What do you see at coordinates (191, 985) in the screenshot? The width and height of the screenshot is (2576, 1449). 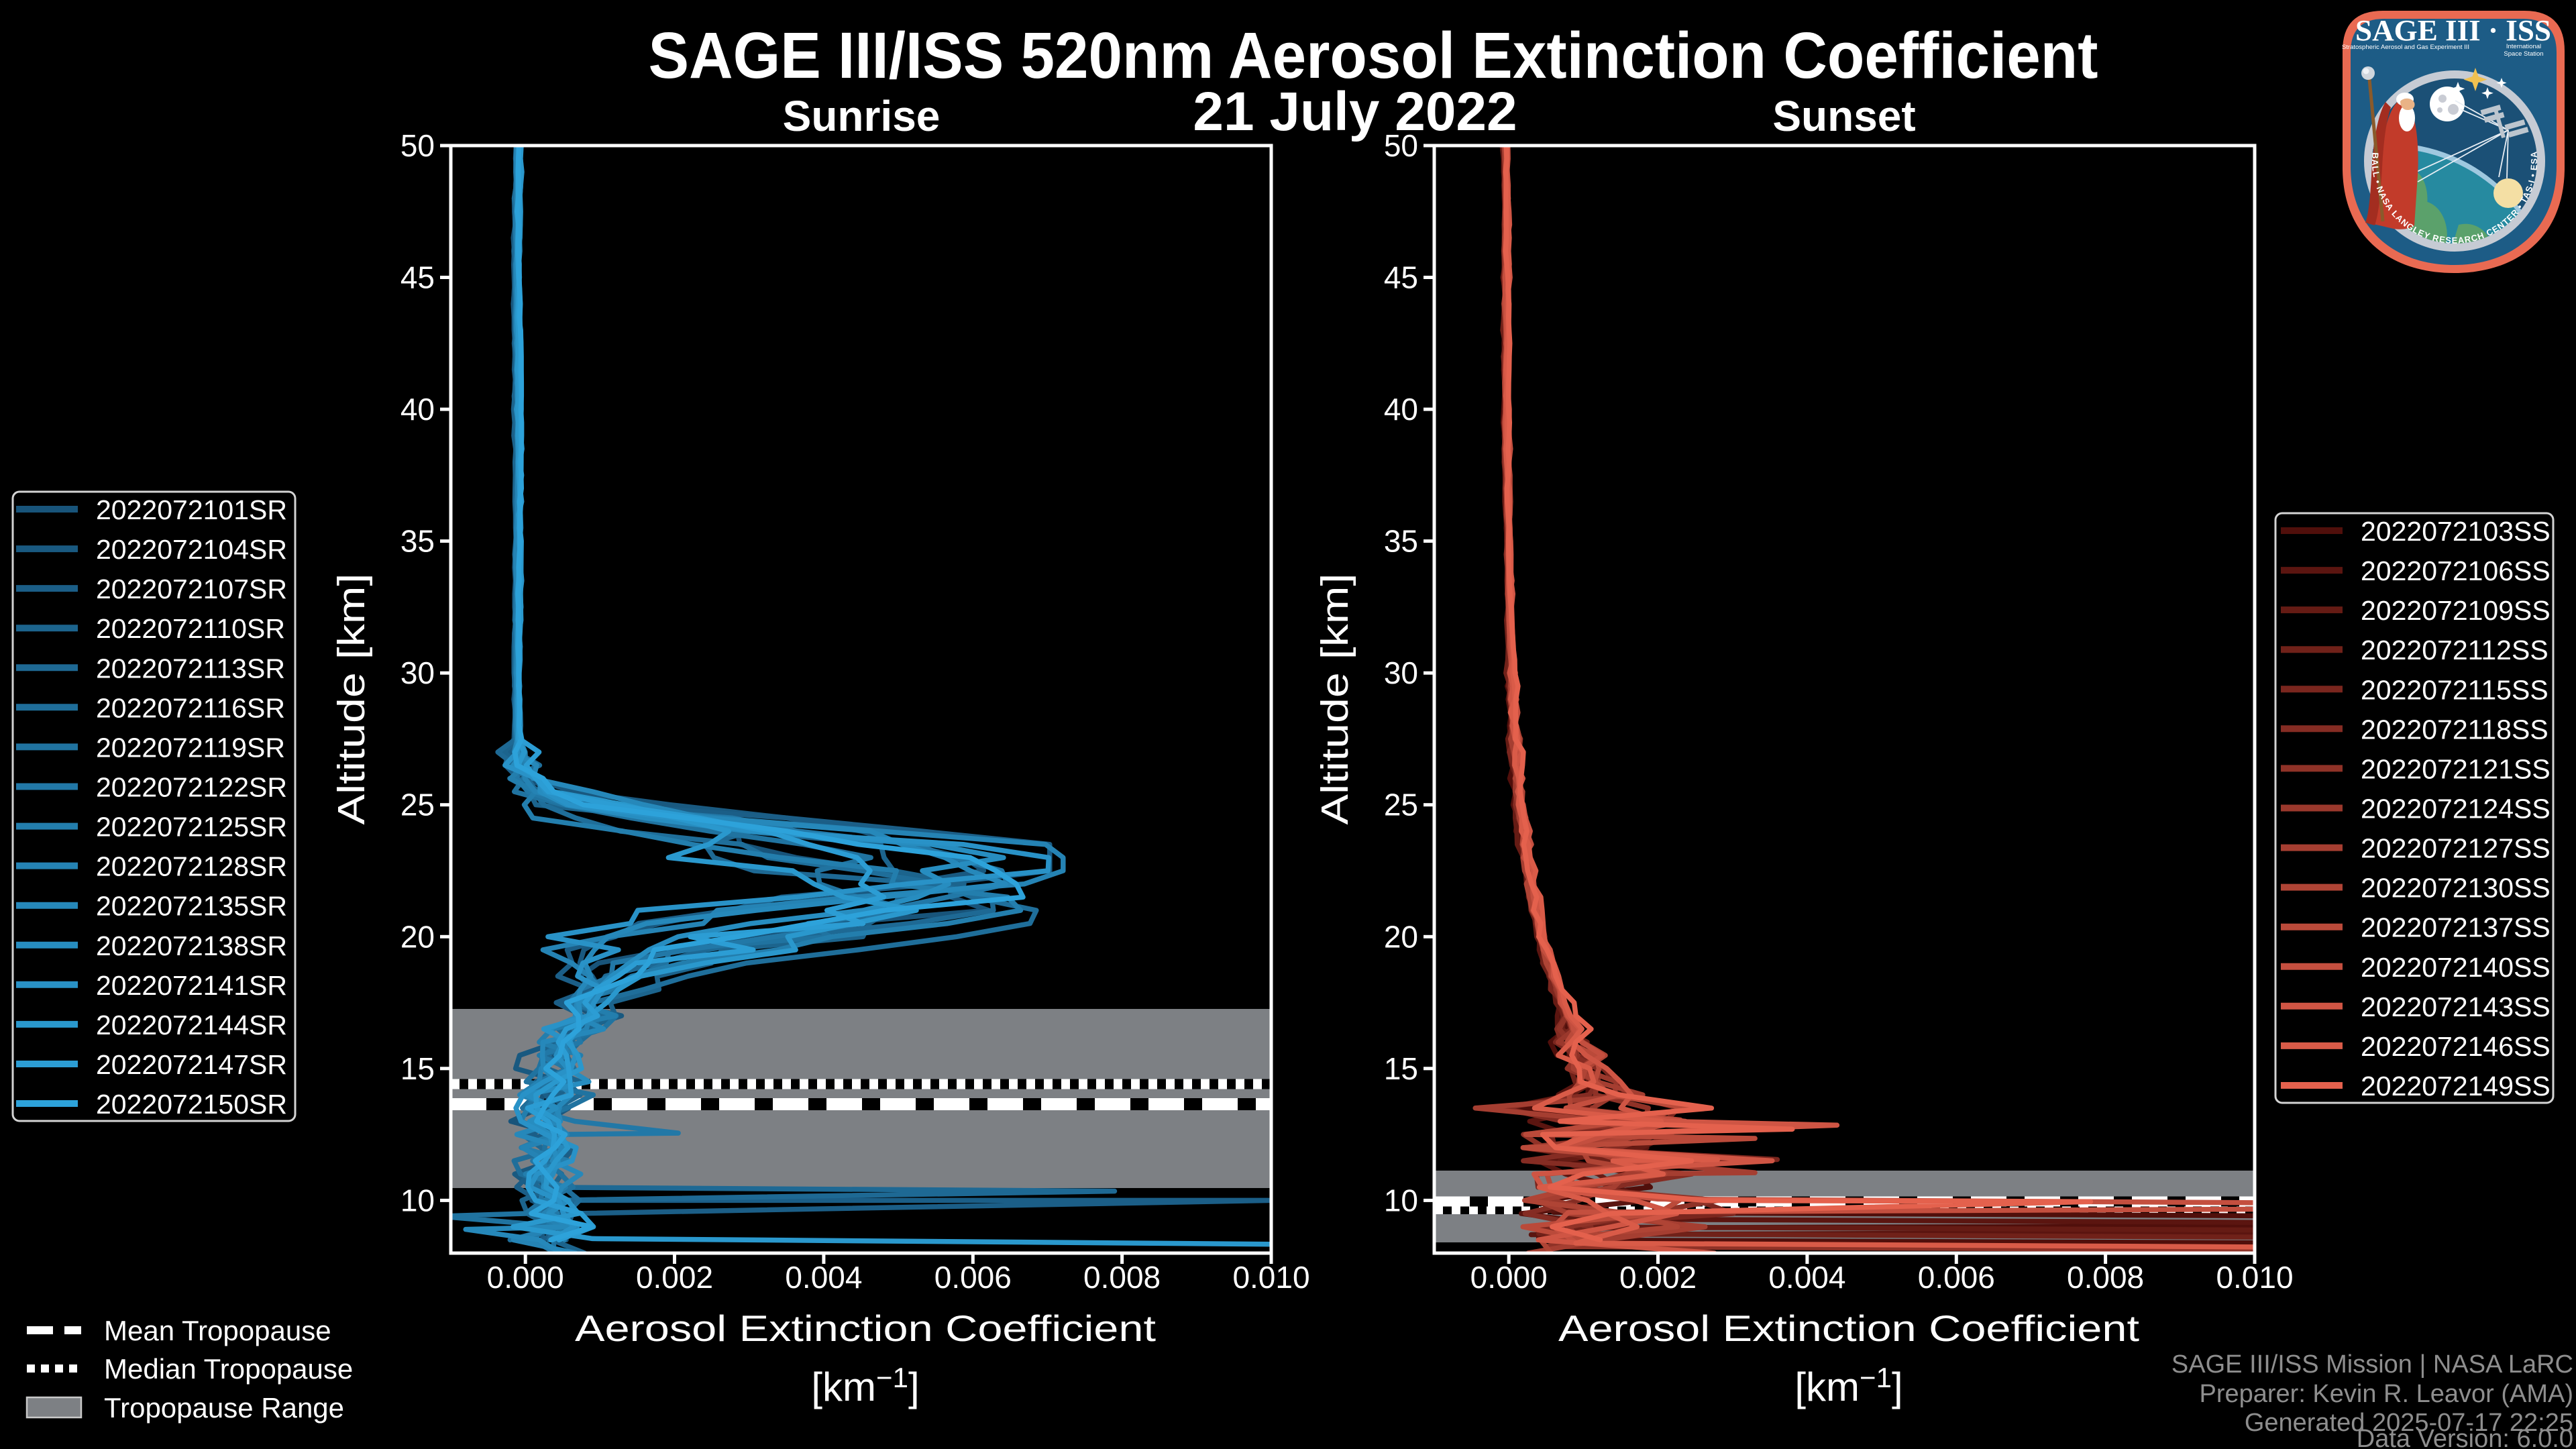 I see `svg-text: 2022072141SR` at bounding box center [191, 985].